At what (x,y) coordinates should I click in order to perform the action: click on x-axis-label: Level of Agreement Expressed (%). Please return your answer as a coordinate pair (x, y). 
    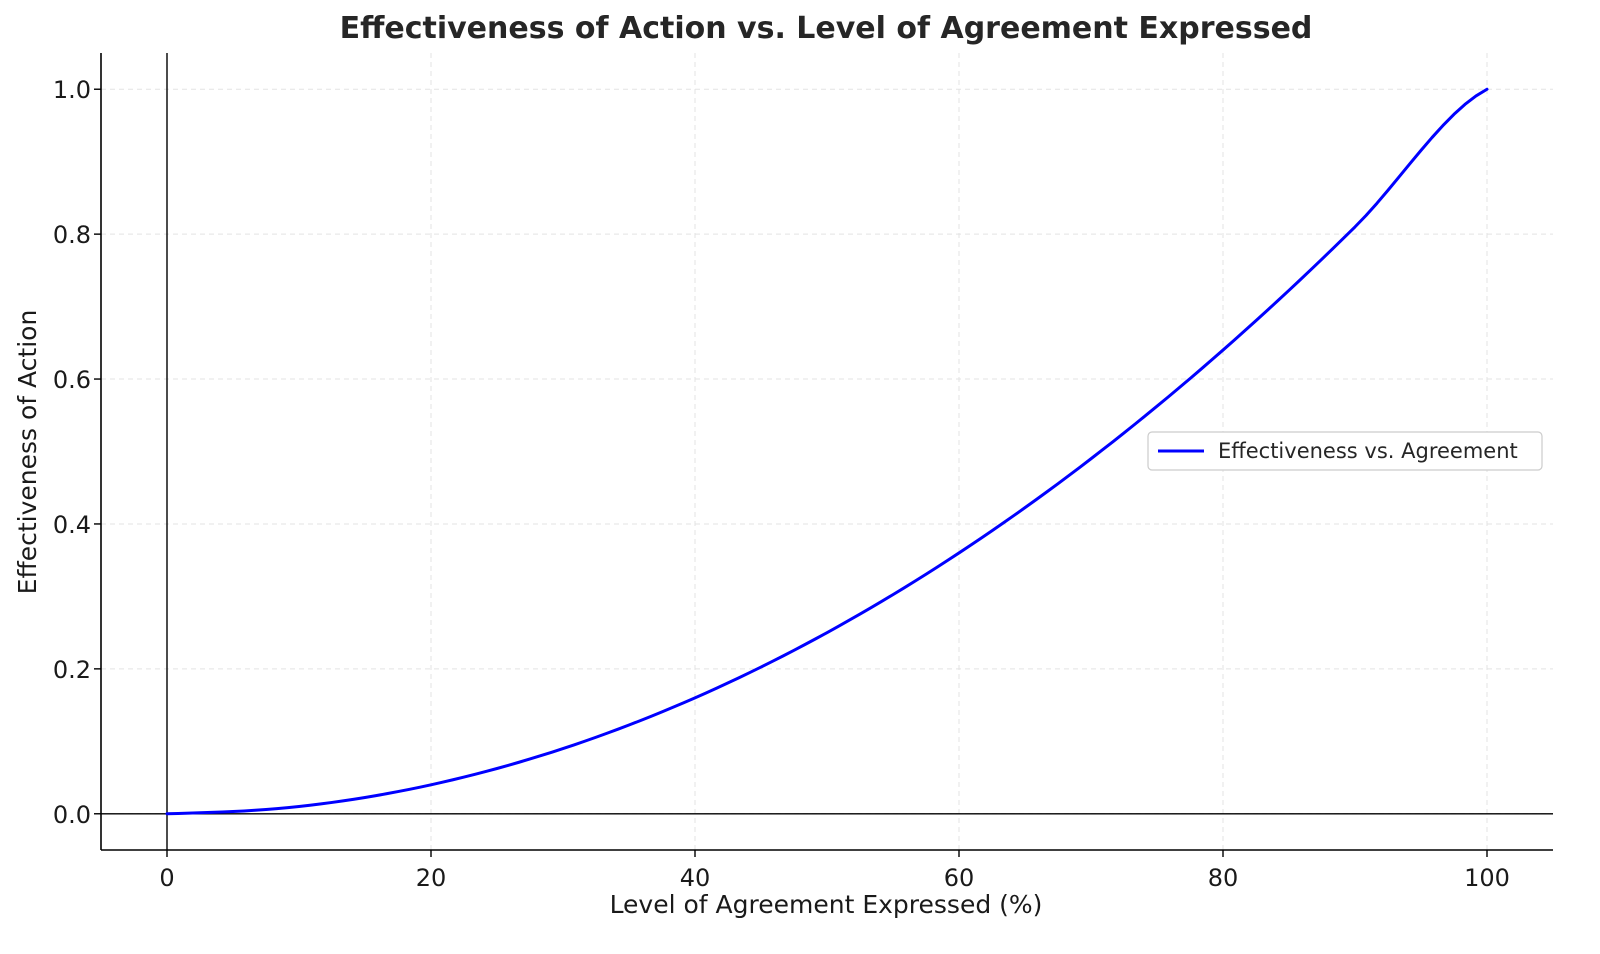
    Looking at the image, I should click on (826, 904).